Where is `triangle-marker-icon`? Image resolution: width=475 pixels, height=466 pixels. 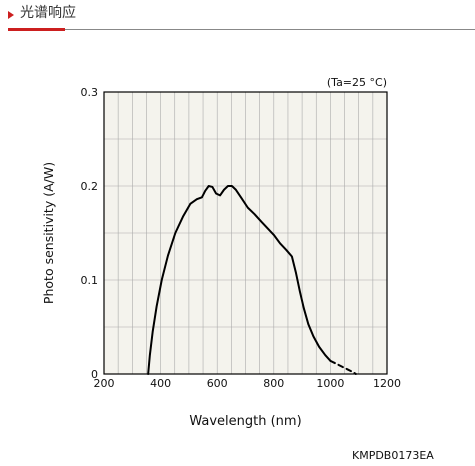 triangle-marker-icon is located at coordinates (11, 15).